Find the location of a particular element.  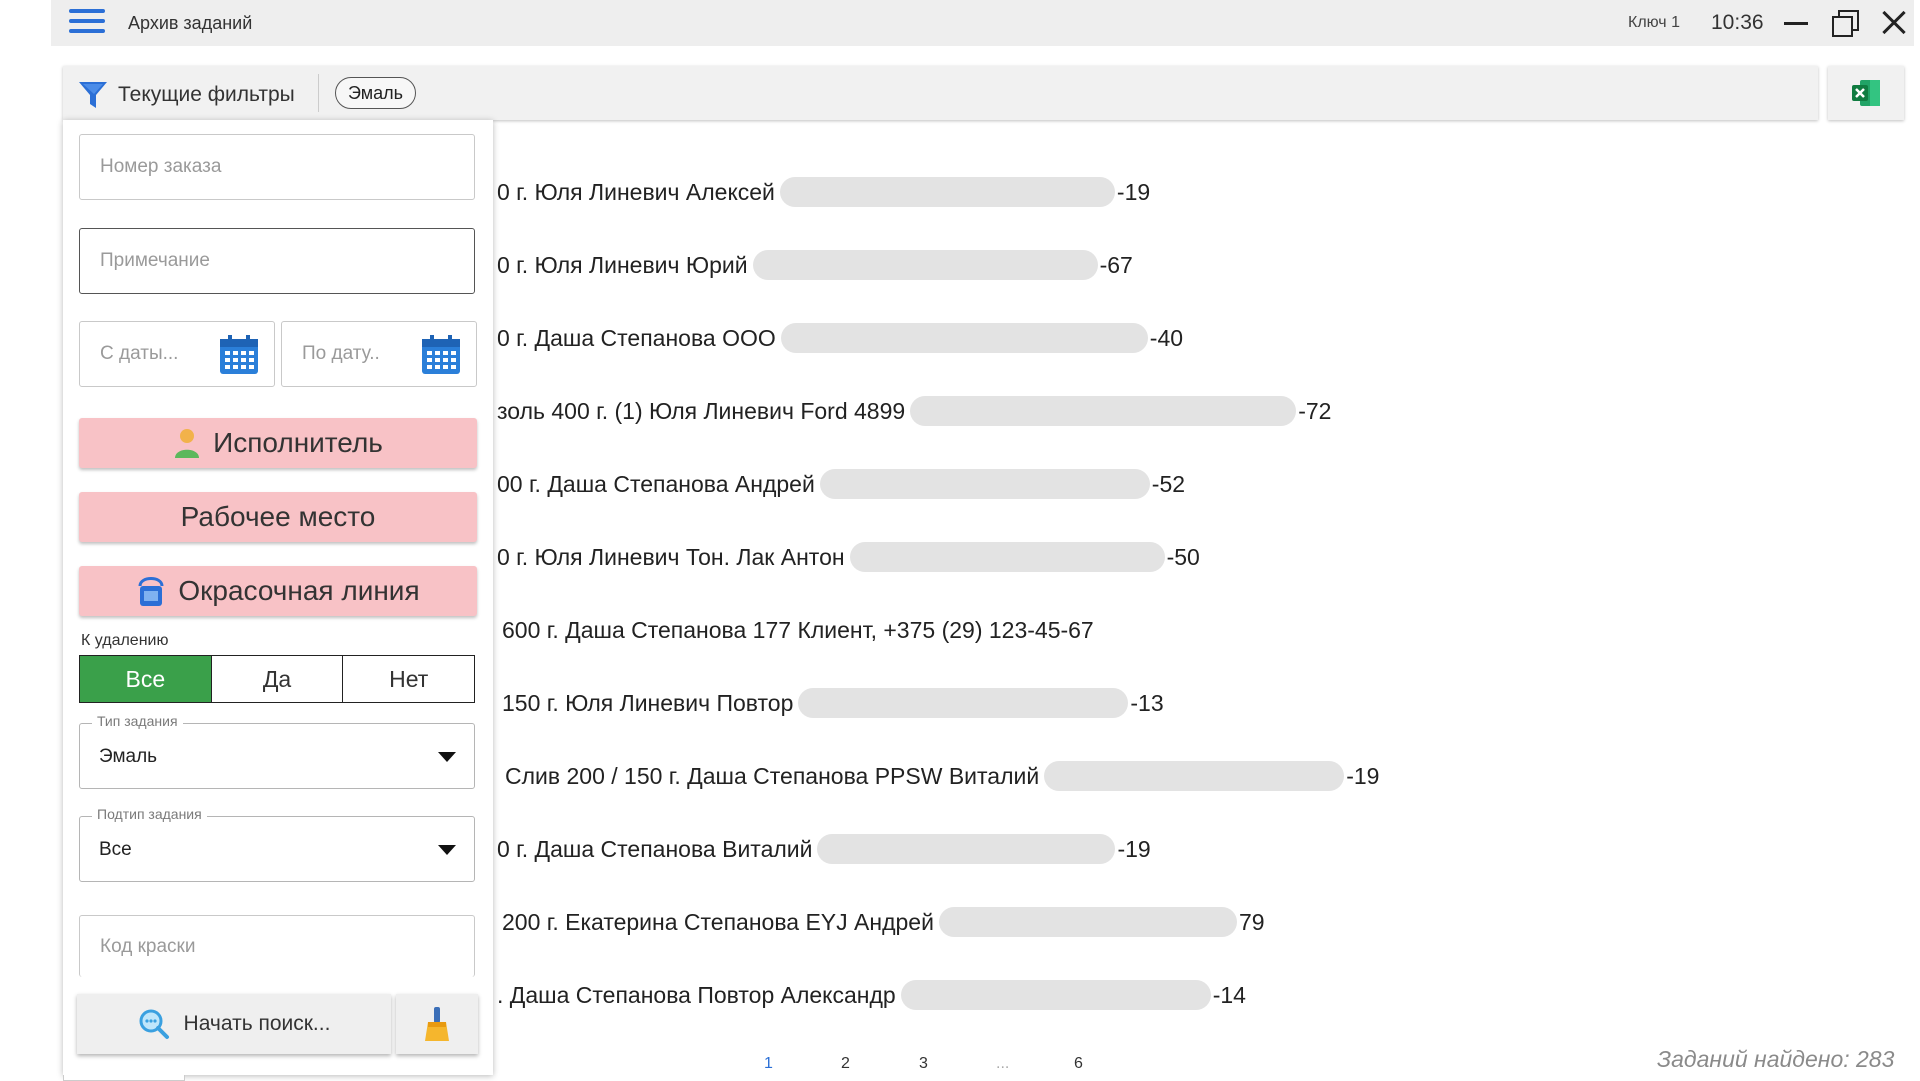

paint-code-field is located at coordinates (277, 946).